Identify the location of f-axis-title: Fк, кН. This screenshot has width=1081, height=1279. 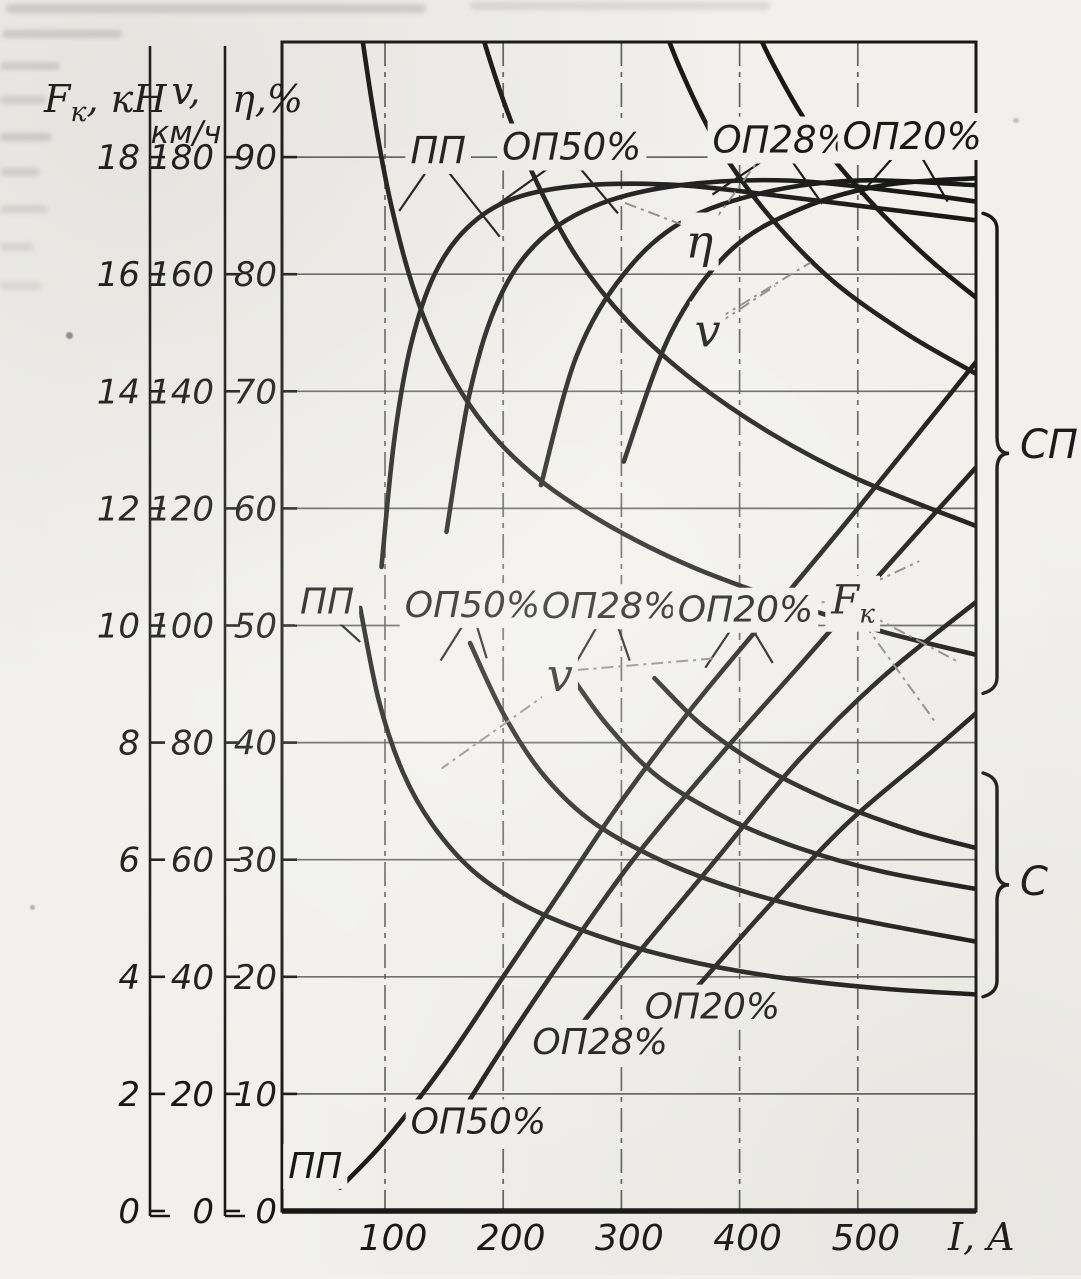
(105, 102).